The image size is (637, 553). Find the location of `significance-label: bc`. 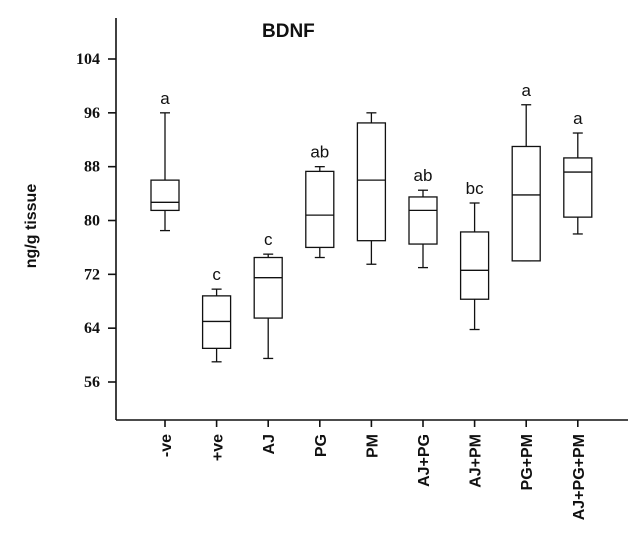

significance-label: bc is located at coordinates (475, 188).